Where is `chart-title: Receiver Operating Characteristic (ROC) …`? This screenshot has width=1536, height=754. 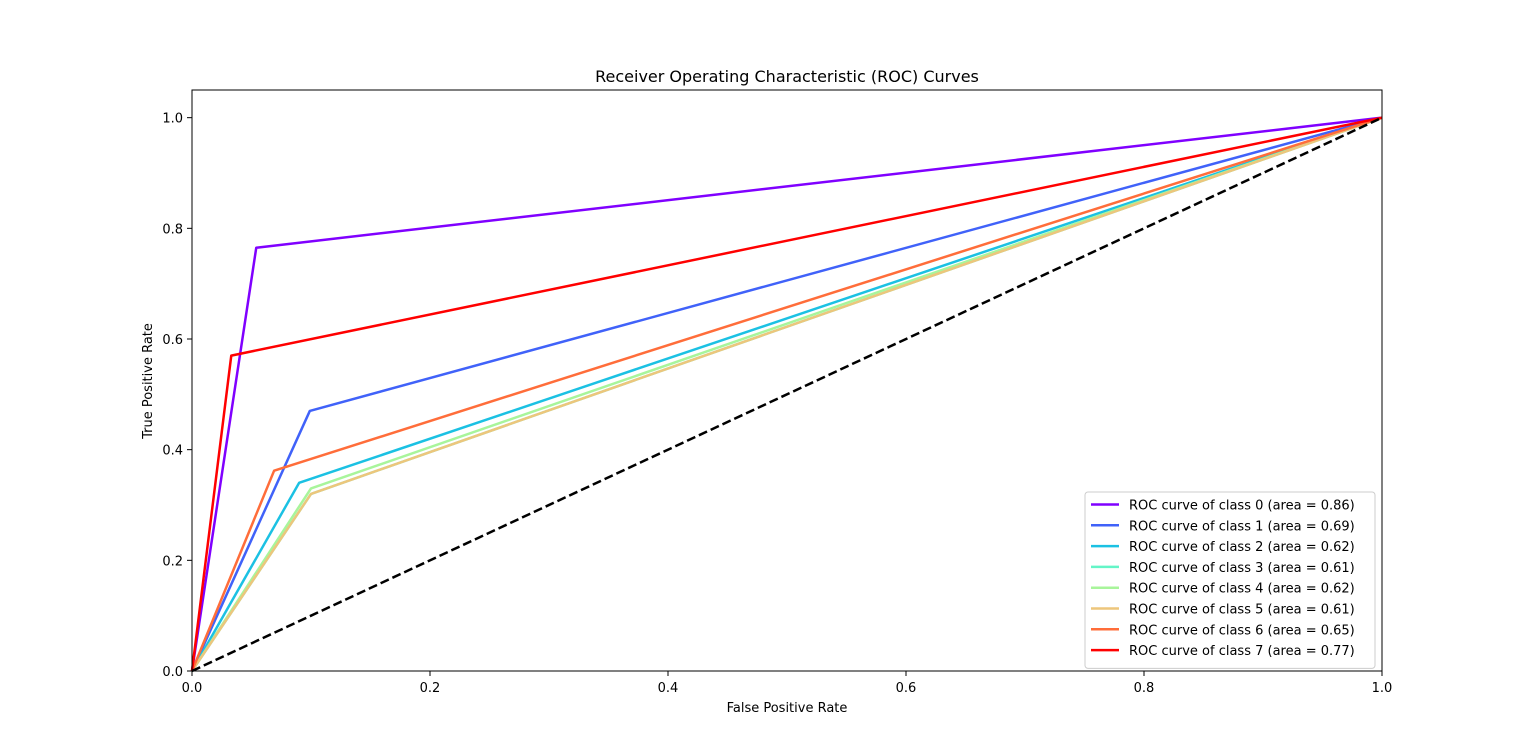
chart-title: Receiver Operating Characteristic (ROC) … is located at coordinates (787, 76).